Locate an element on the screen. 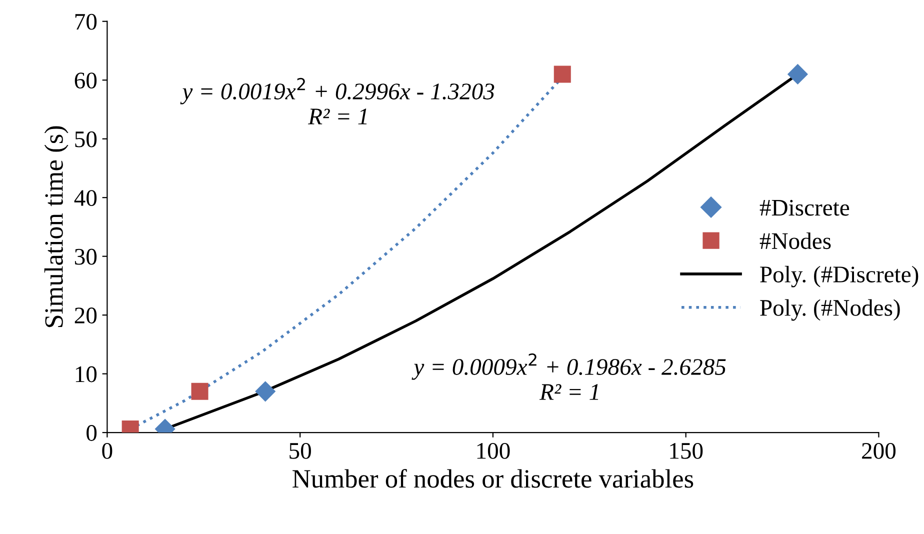  x-tick-label: 100 is located at coordinates (493, 450).